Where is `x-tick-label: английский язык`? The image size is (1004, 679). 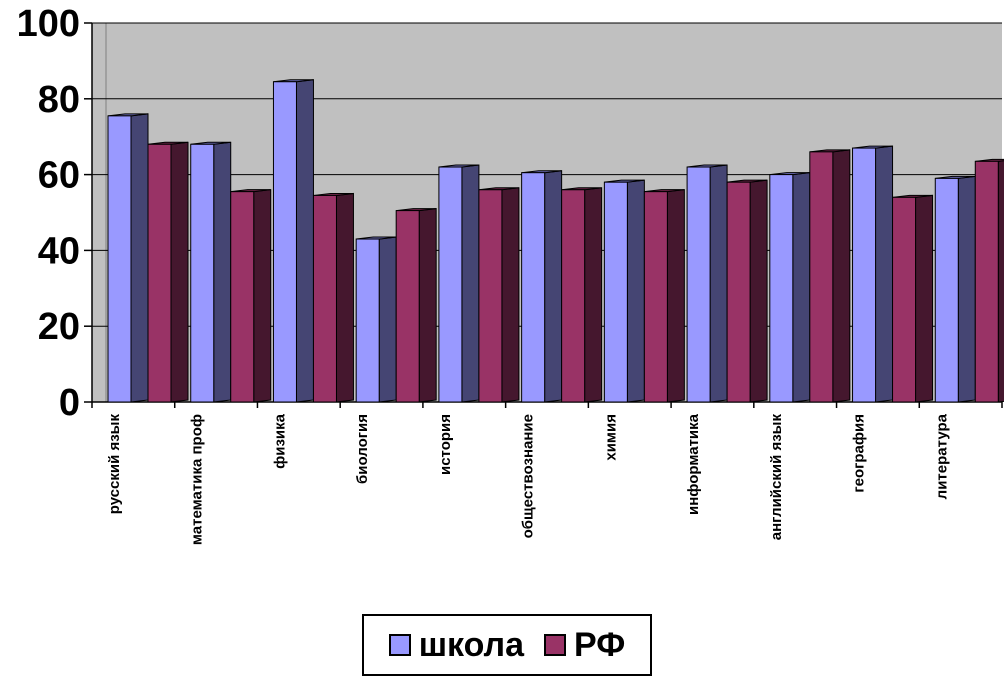 x-tick-label: английский язык is located at coordinates (776, 477).